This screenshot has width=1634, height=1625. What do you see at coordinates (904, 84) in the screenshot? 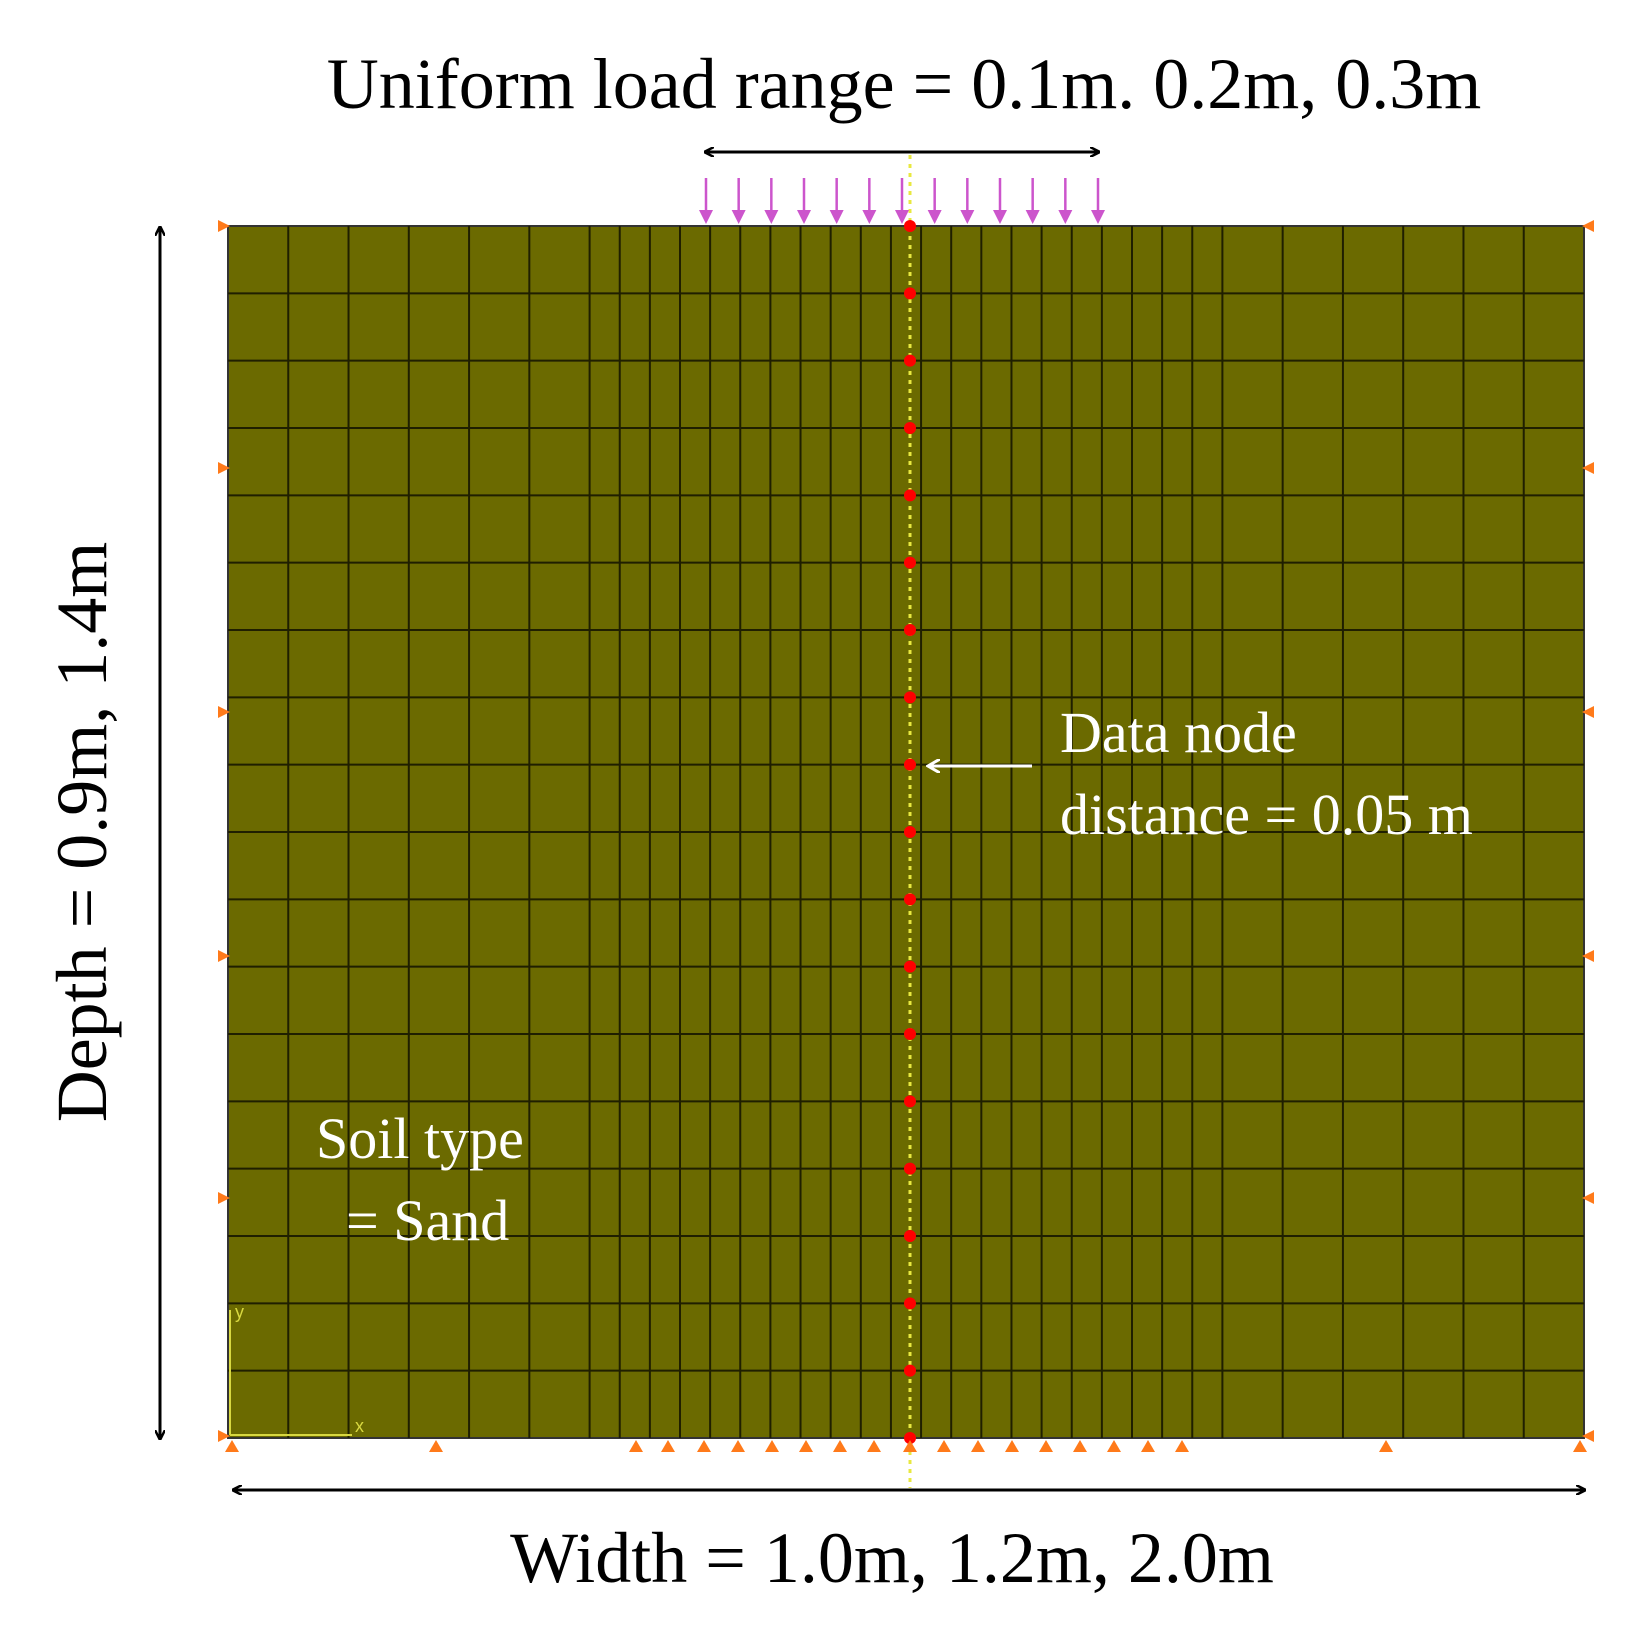
I see `load-range-label: Uniform load range = 0.1m. 0.2m, 0.3m` at bounding box center [904, 84].